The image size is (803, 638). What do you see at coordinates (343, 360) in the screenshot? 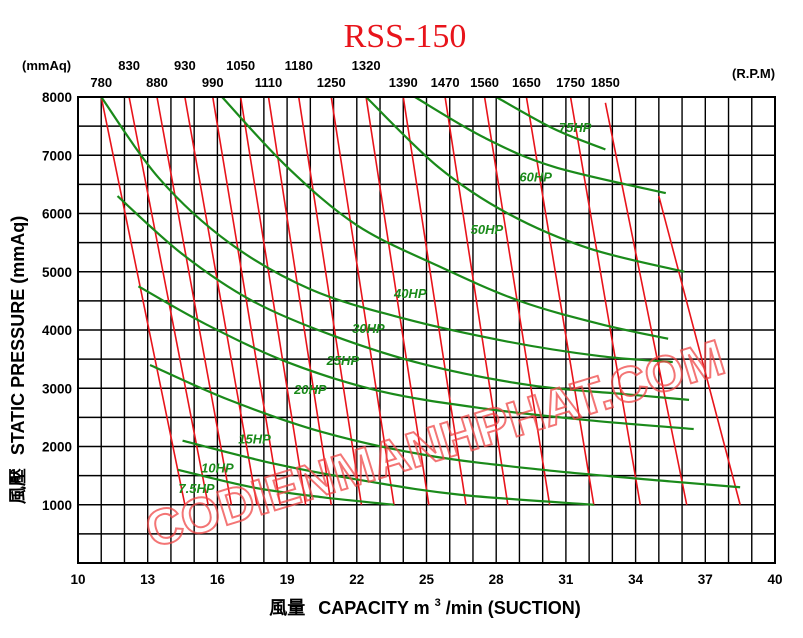
I see `hp-label: 25HP` at bounding box center [343, 360].